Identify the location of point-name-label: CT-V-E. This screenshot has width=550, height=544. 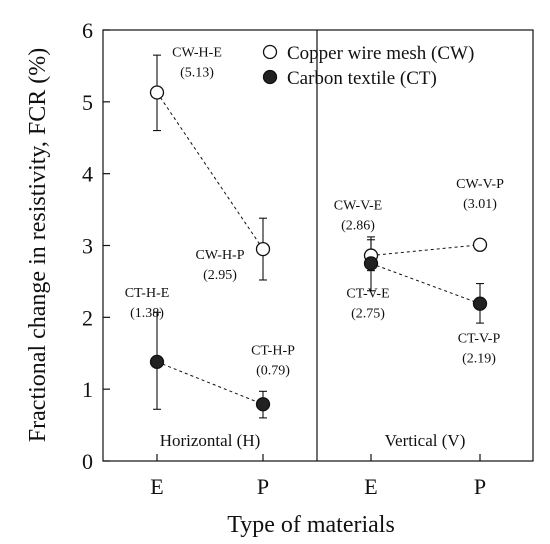
(367, 293).